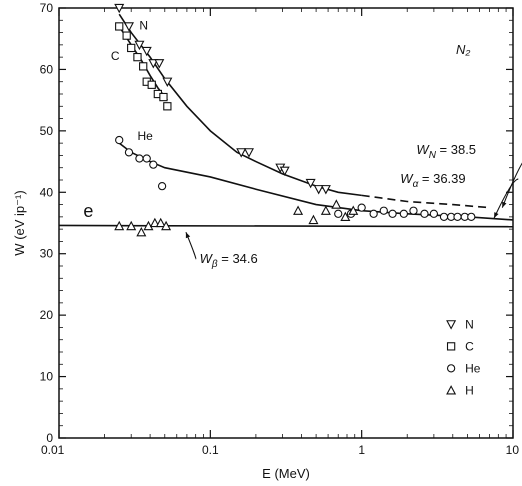 This screenshot has height=486, width=522. What do you see at coordinates (145, 136) in the screenshot?
I see `curve-label-he: He` at bounding box center [145, 136].